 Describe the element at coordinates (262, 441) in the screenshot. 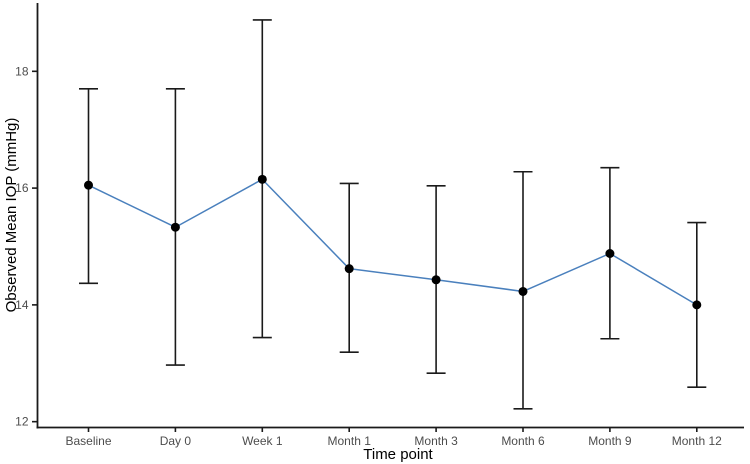

I see `x-tick-label: Week 1` at that location.